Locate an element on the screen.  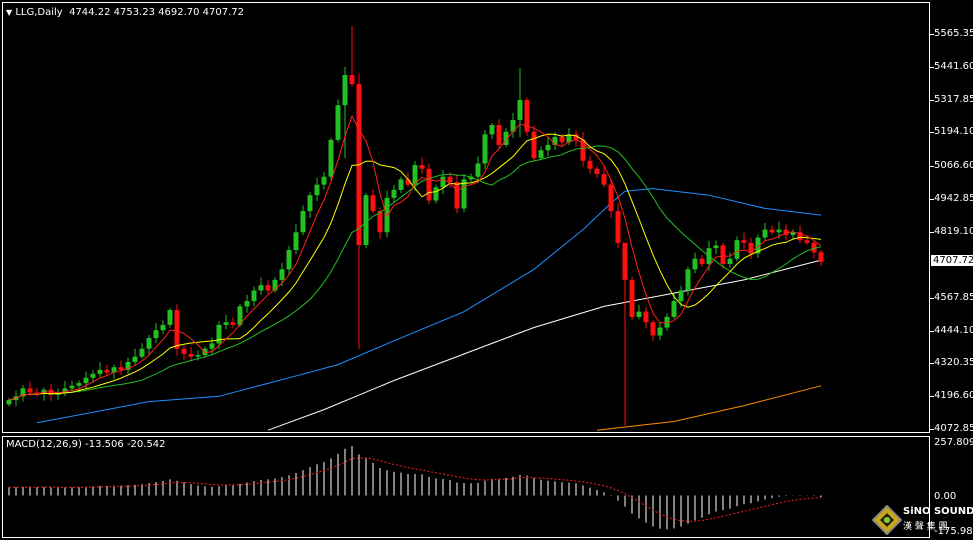
price-axis-label: 4942.85 is located at coordinates (953, 198).